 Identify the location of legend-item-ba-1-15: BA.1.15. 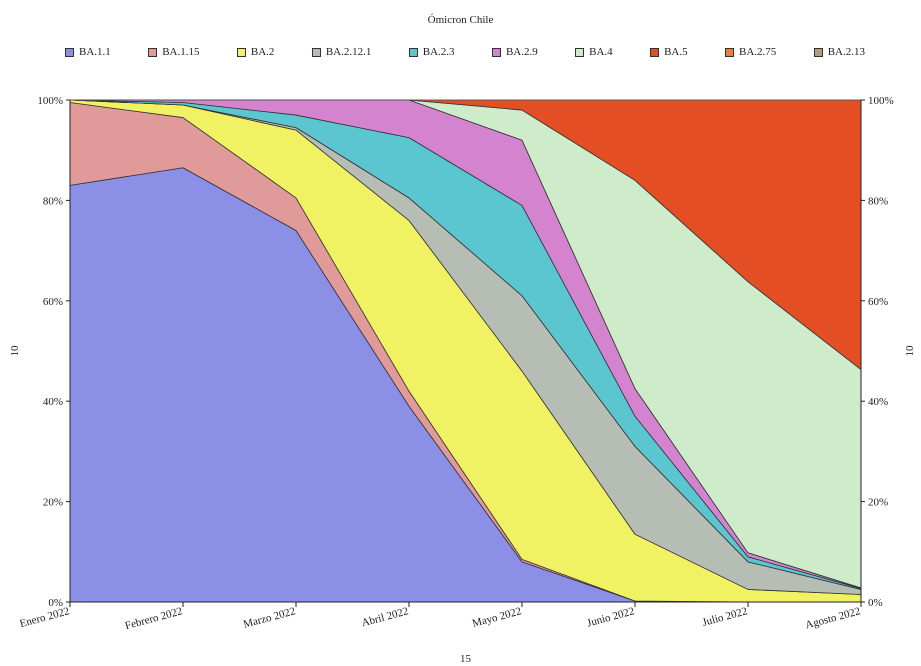
(173, 52).